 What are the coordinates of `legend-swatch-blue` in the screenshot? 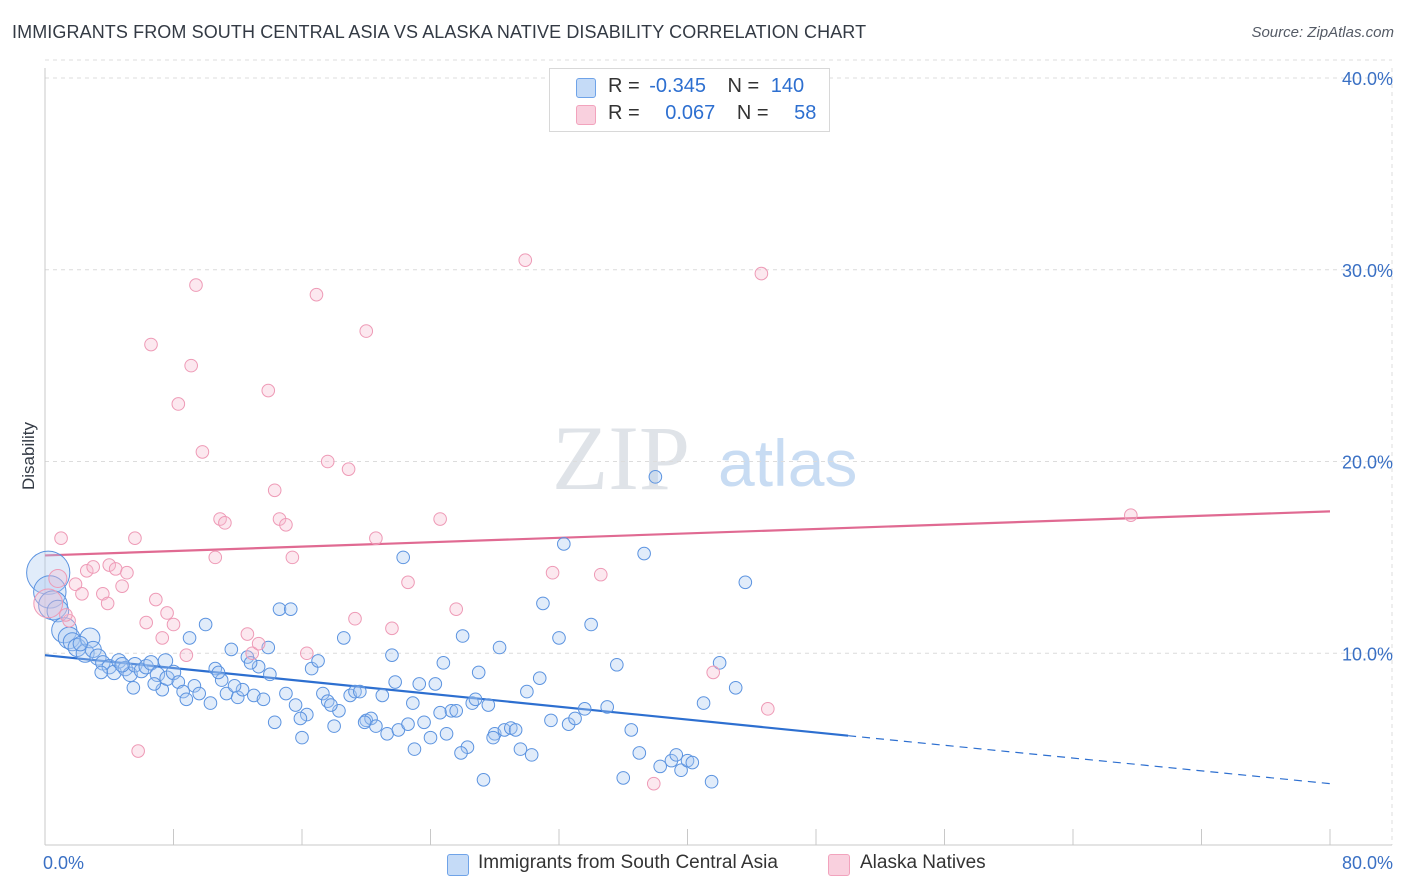 It's located at (586, 88).